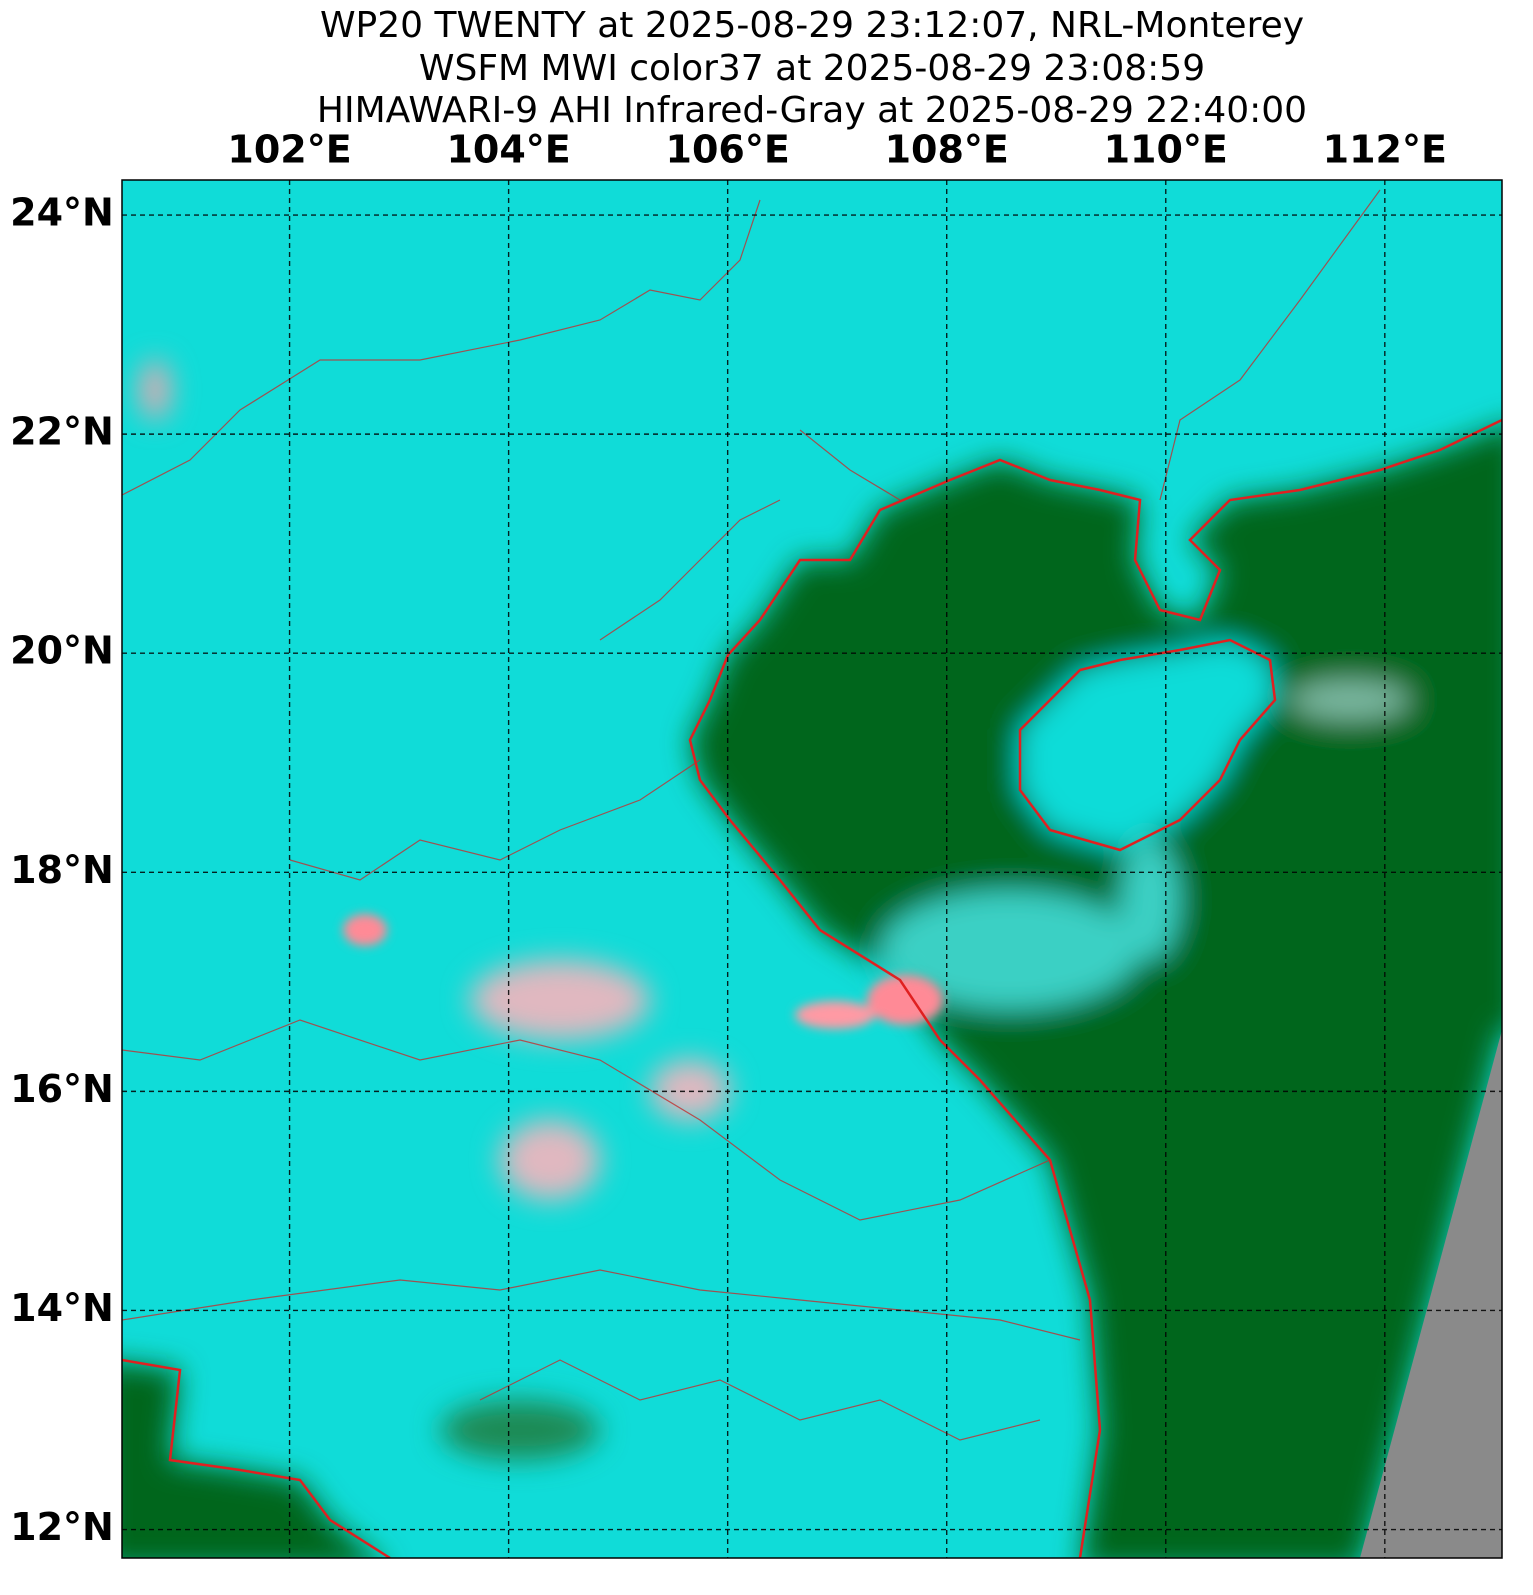  Describe the element at coordinates (1166, 150) in the screenshot. I see `x-tick-label: 110°E` at that location.